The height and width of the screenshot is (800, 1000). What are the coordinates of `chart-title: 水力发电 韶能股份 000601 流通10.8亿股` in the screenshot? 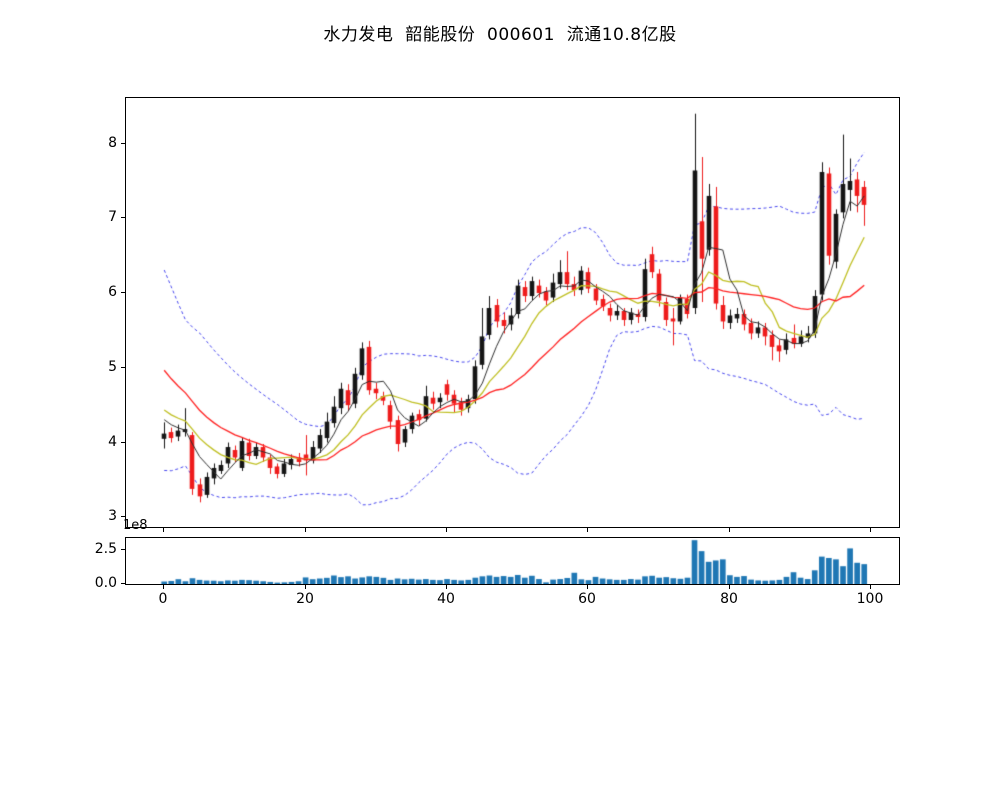 It's located at (500, 35).